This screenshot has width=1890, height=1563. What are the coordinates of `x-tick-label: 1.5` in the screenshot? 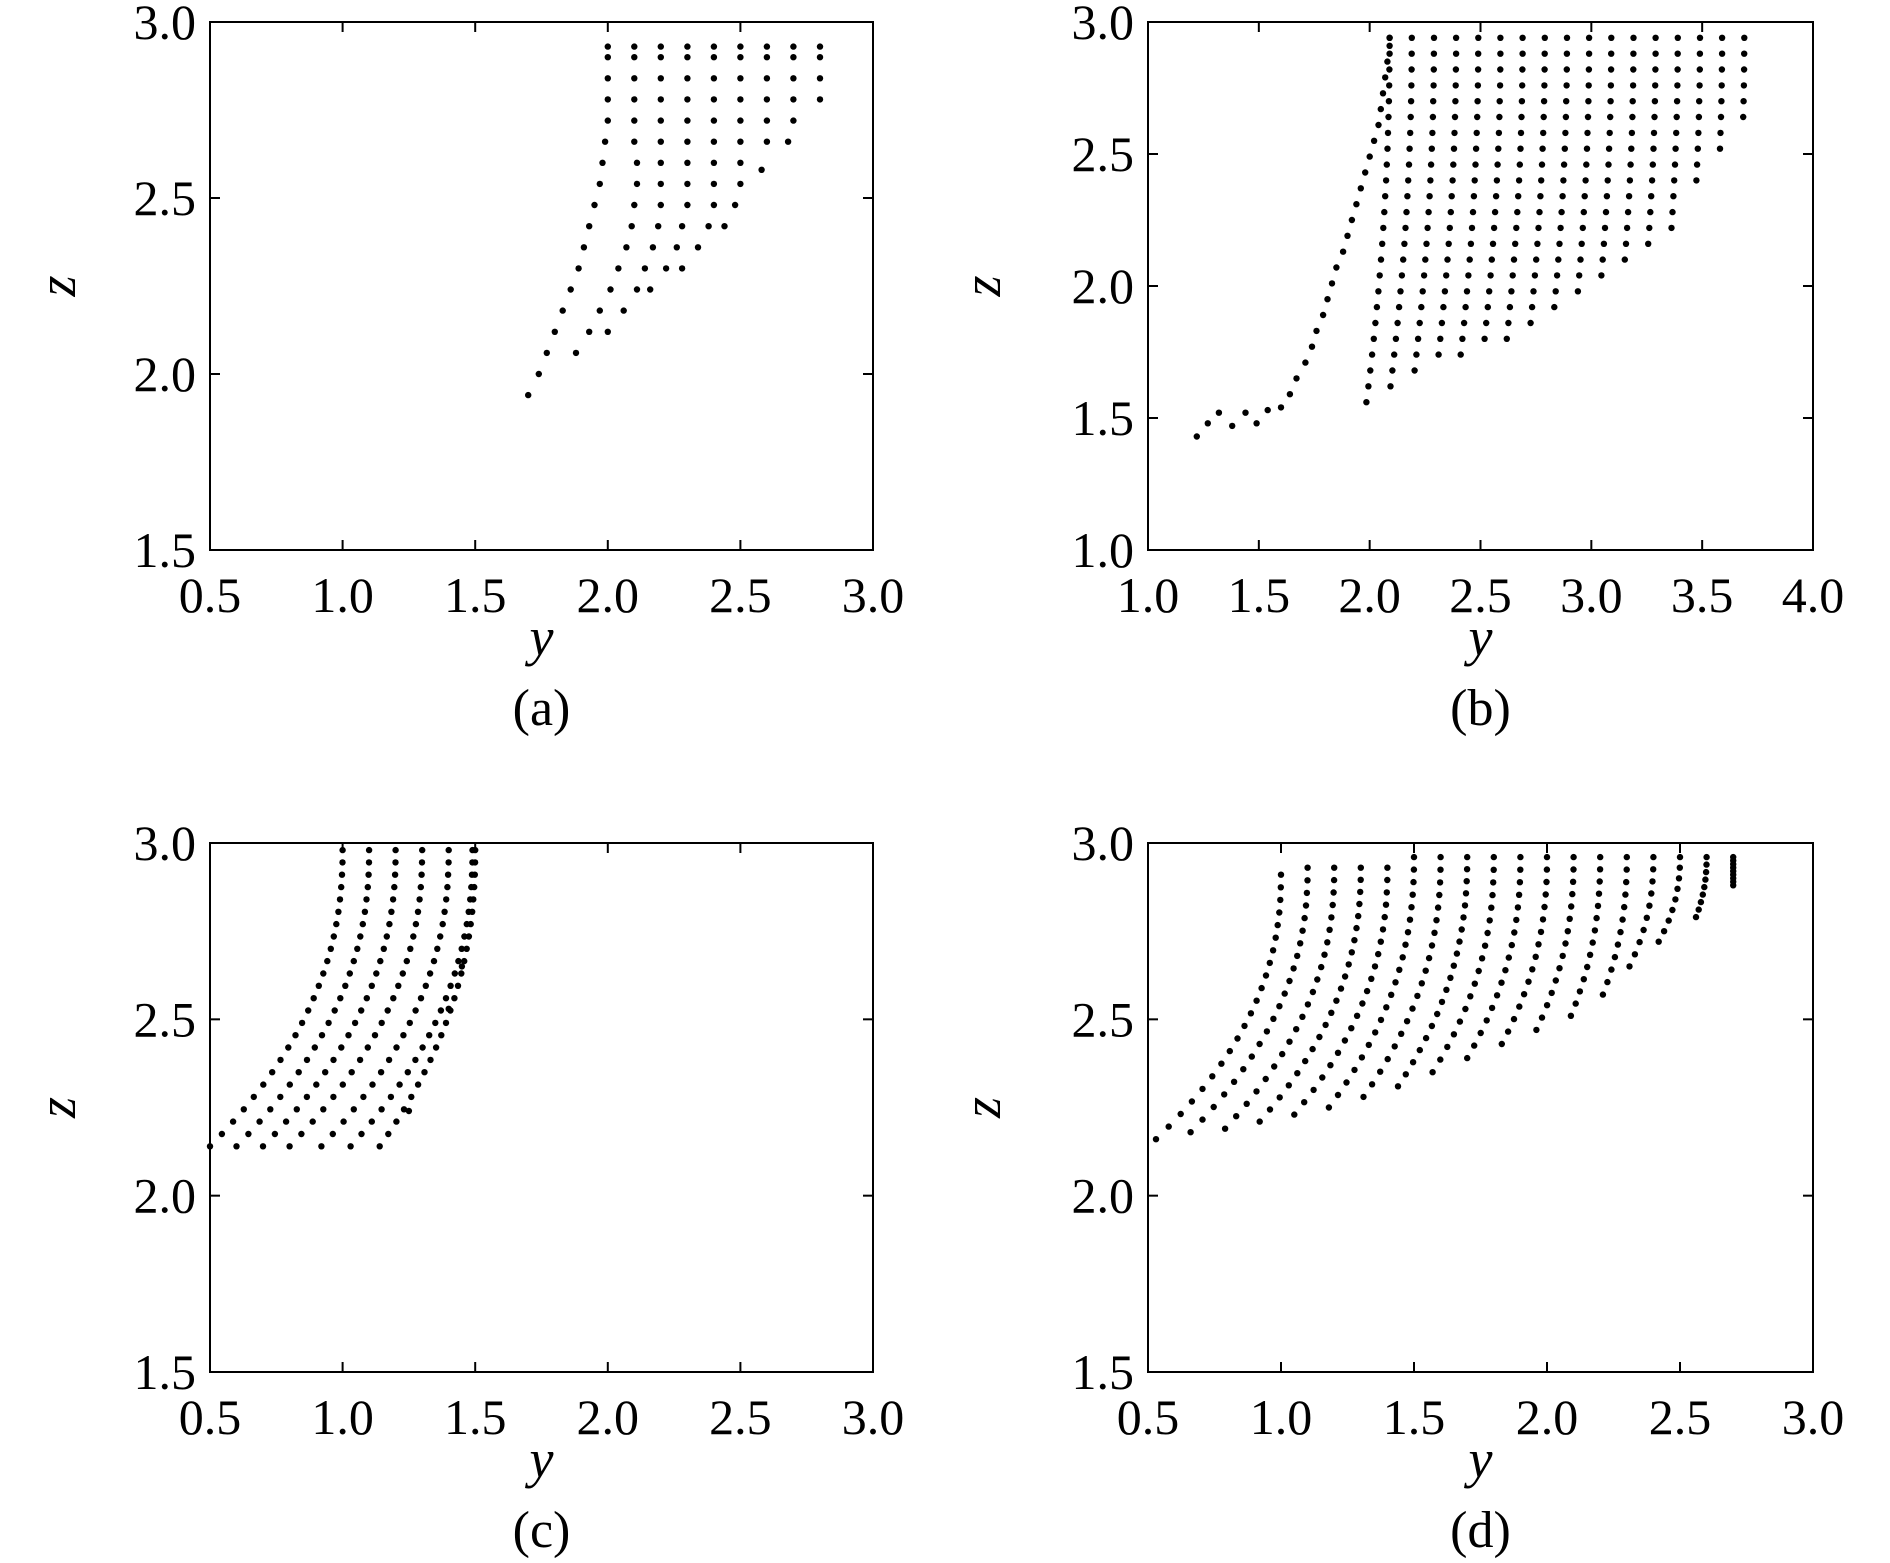 It's located at (1259, 595).